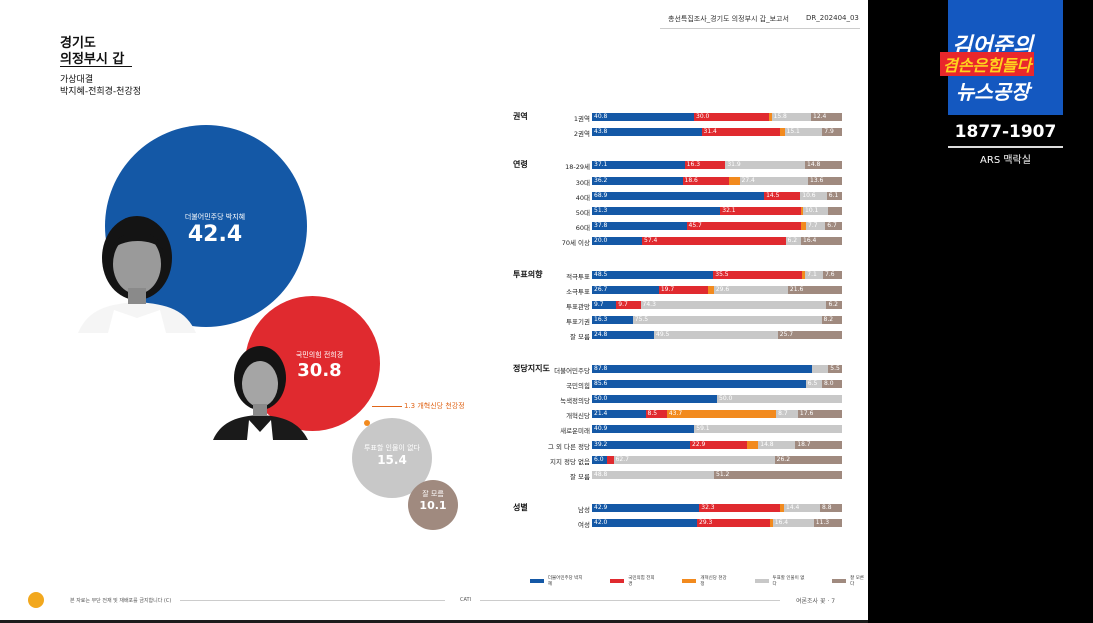 The height and width of the screenshot is (623, 1093). Describe the element at coordinates (793, 523) in the screenshot. I see `bar-segment: 16.4` at that location.